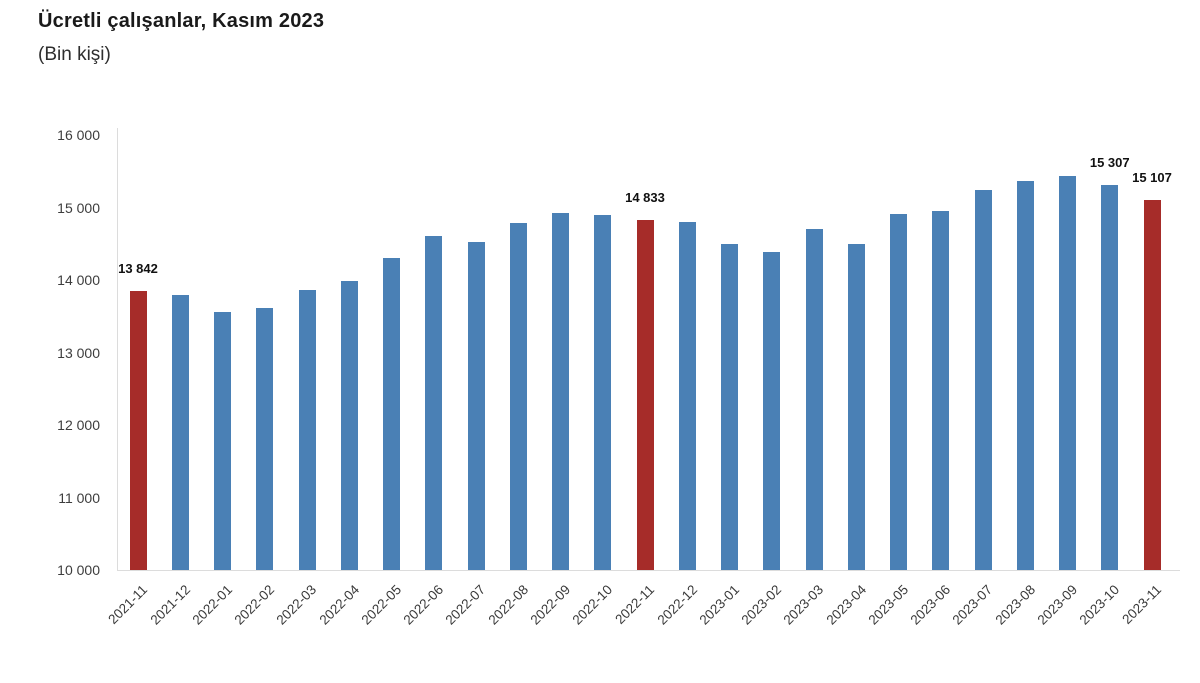 The width and height of the screenshot is (1200, 683). What do you see at coordinates (78, 280) in the screenshot?
I see `y-axis-tick-label: 14 000` at bounding box center [78, 280].